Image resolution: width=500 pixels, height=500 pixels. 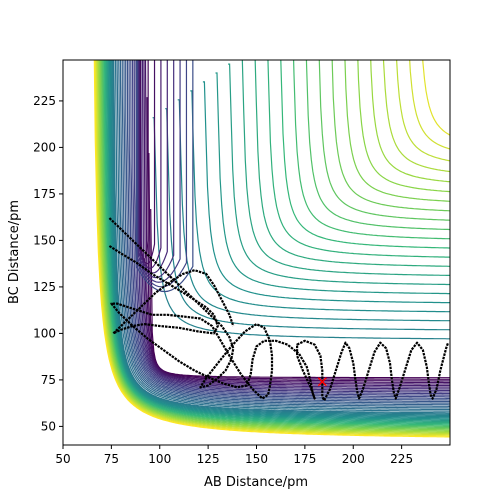 What do you see at coordinates (44, 287) in the screenshot?
I see `y-tick-label: 125` at bounding box center [44, 287].